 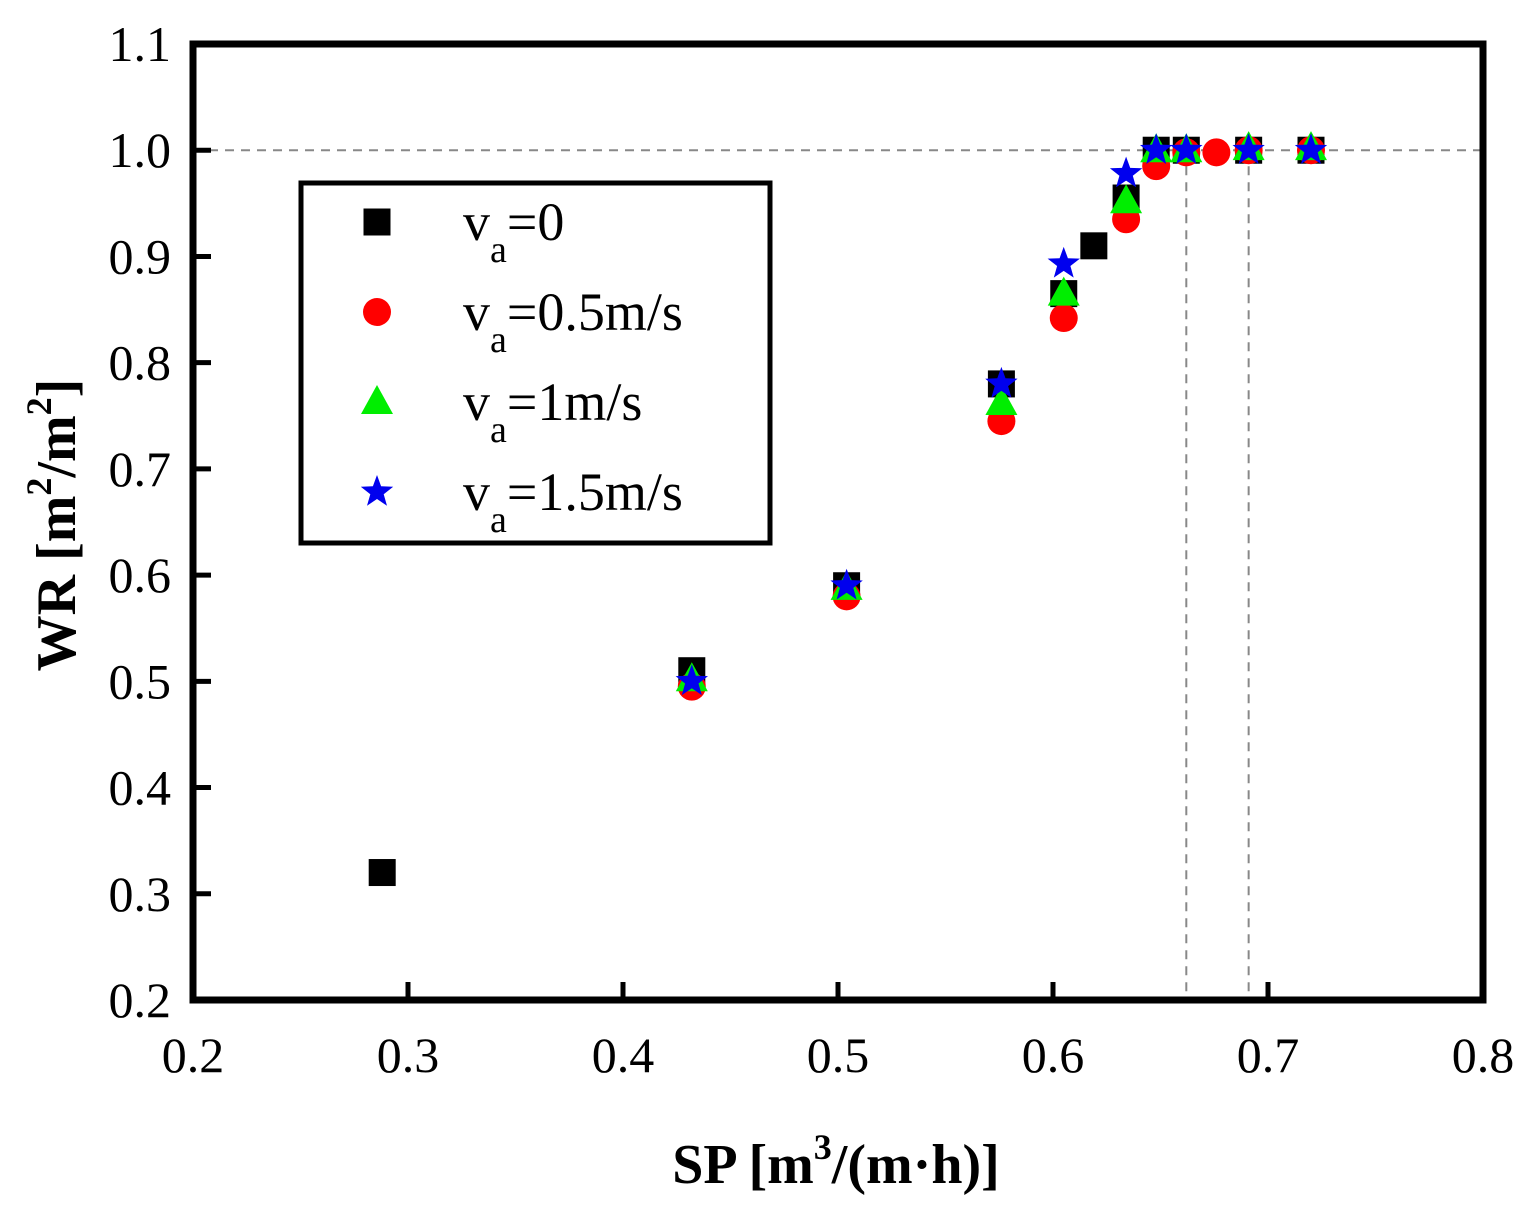 I want to click on x-tick-label: 0.6, so click(x=1053, y=1055).